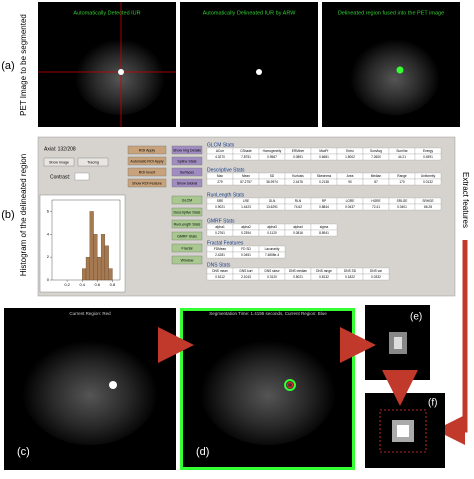 The width and height of the screenshot is (474, 479). I want to click on button-label: Show Img Details, so click(187, 150).